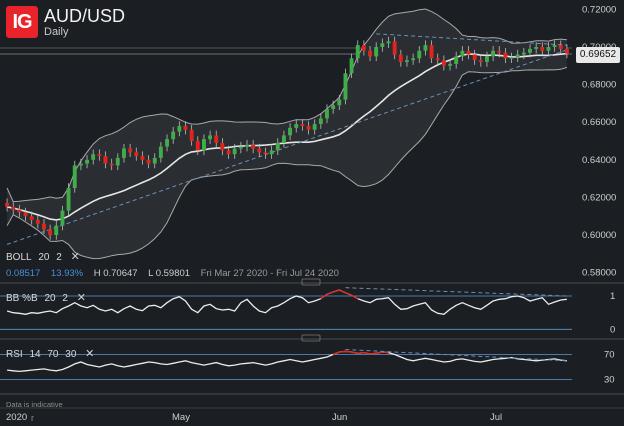  Describe the element at coordinates (360, 353) in the screenshot. I see `rsi-overbought-segment` at that location.